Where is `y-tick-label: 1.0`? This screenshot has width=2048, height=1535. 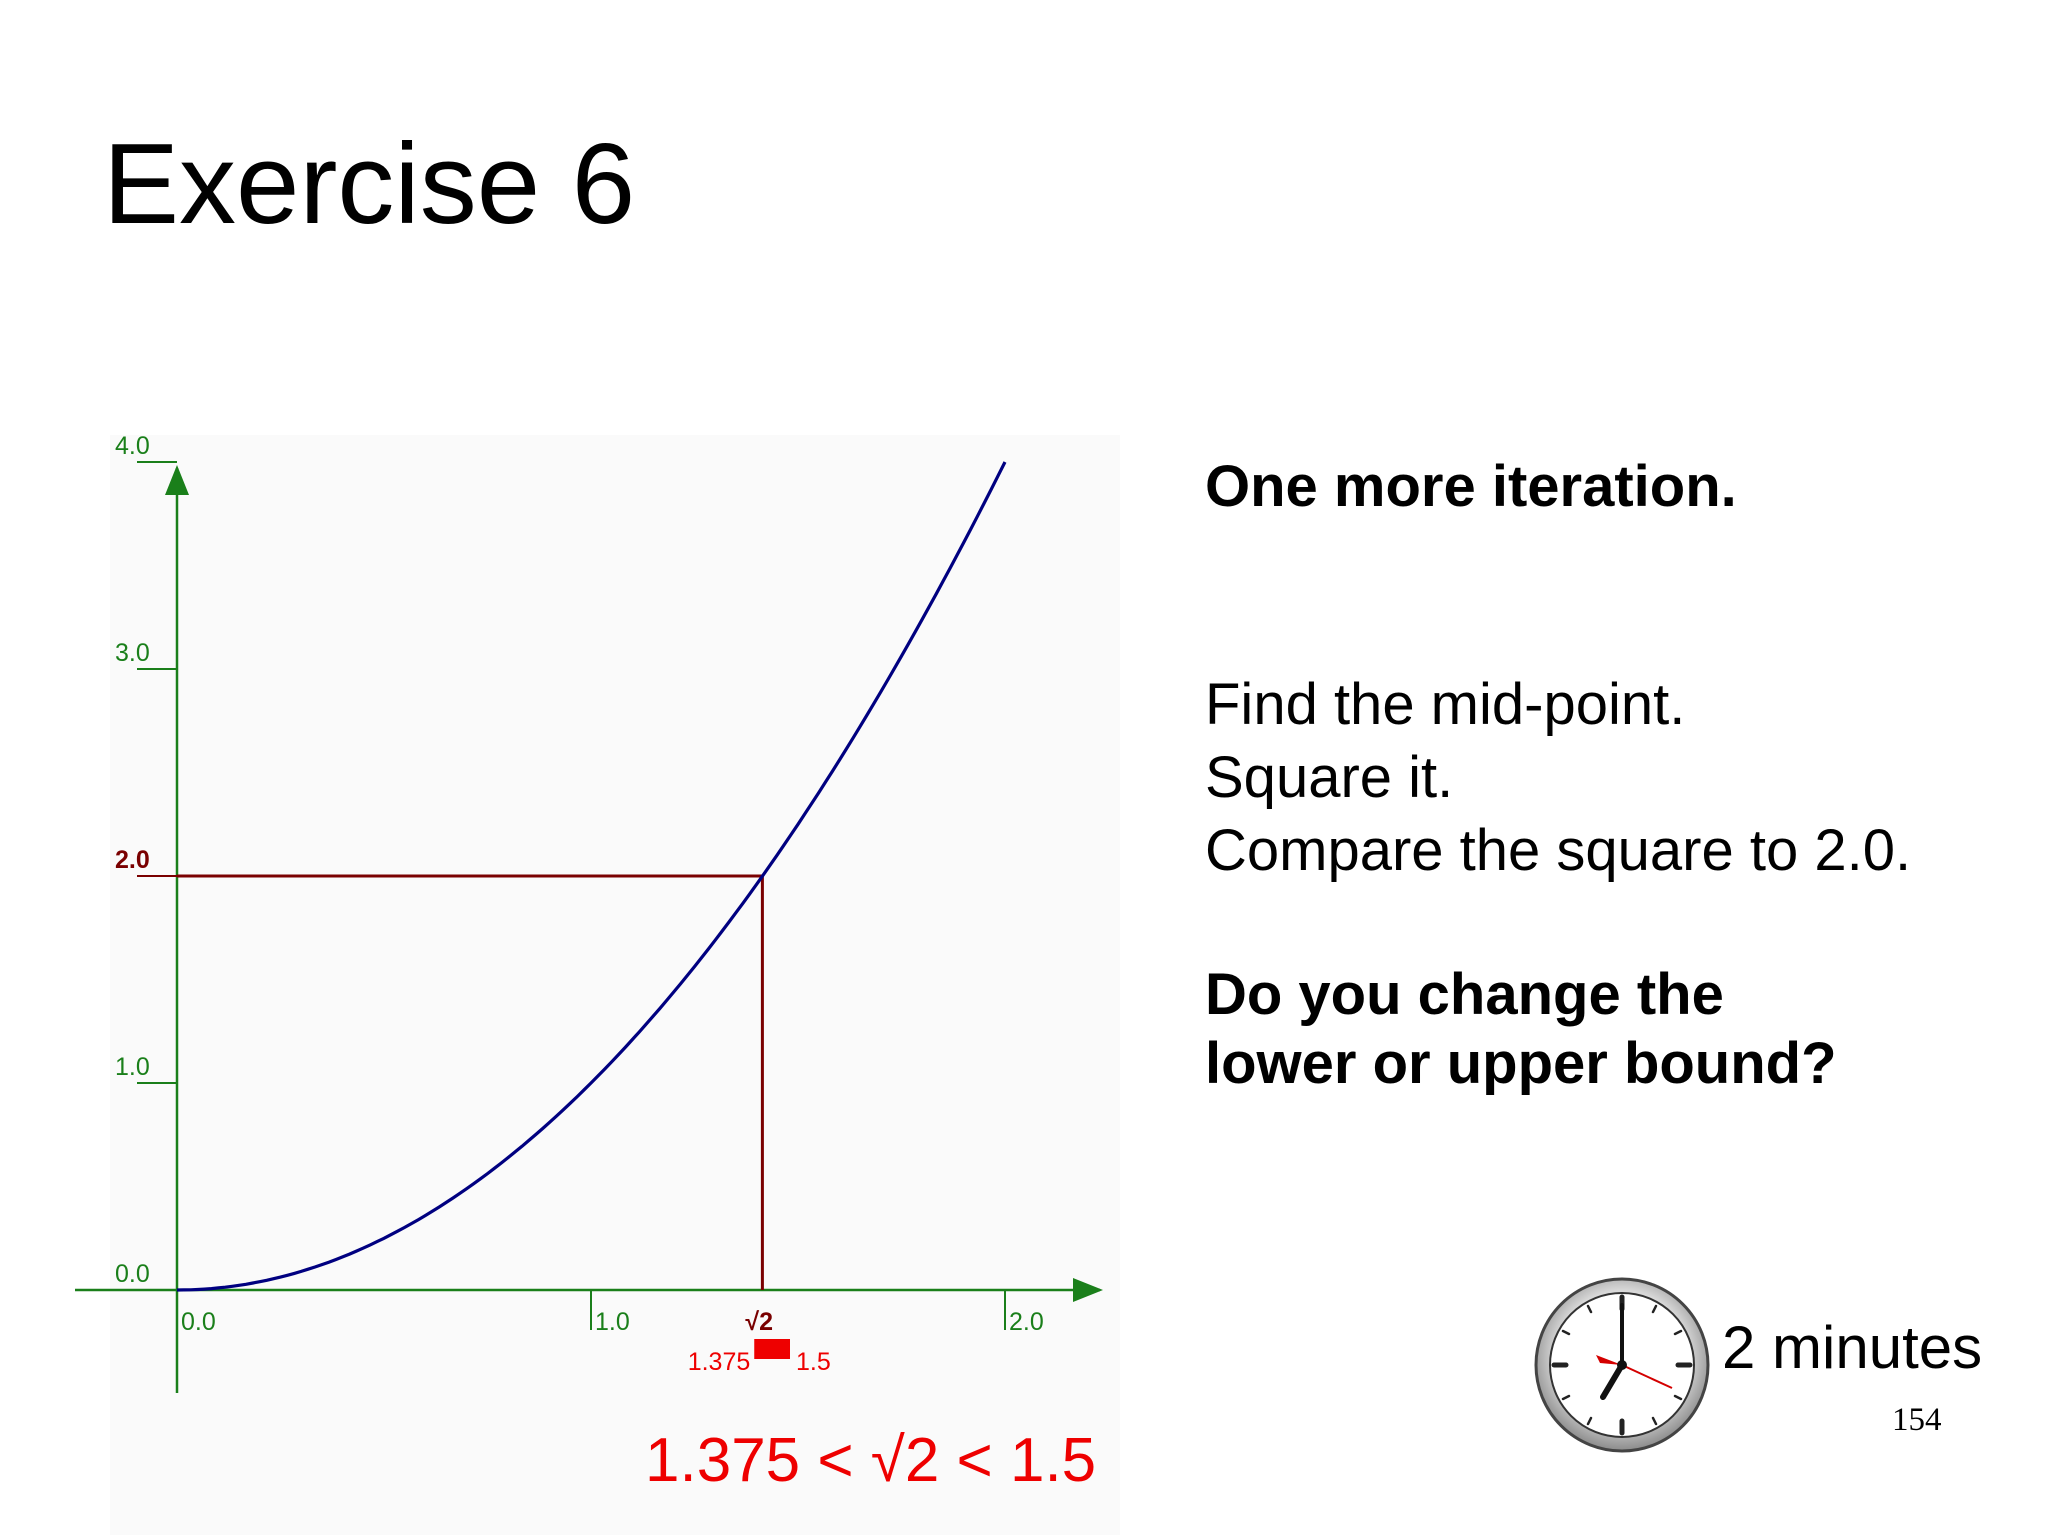 y-tick-label: 1.0 is located at coordinates (132, 1067).